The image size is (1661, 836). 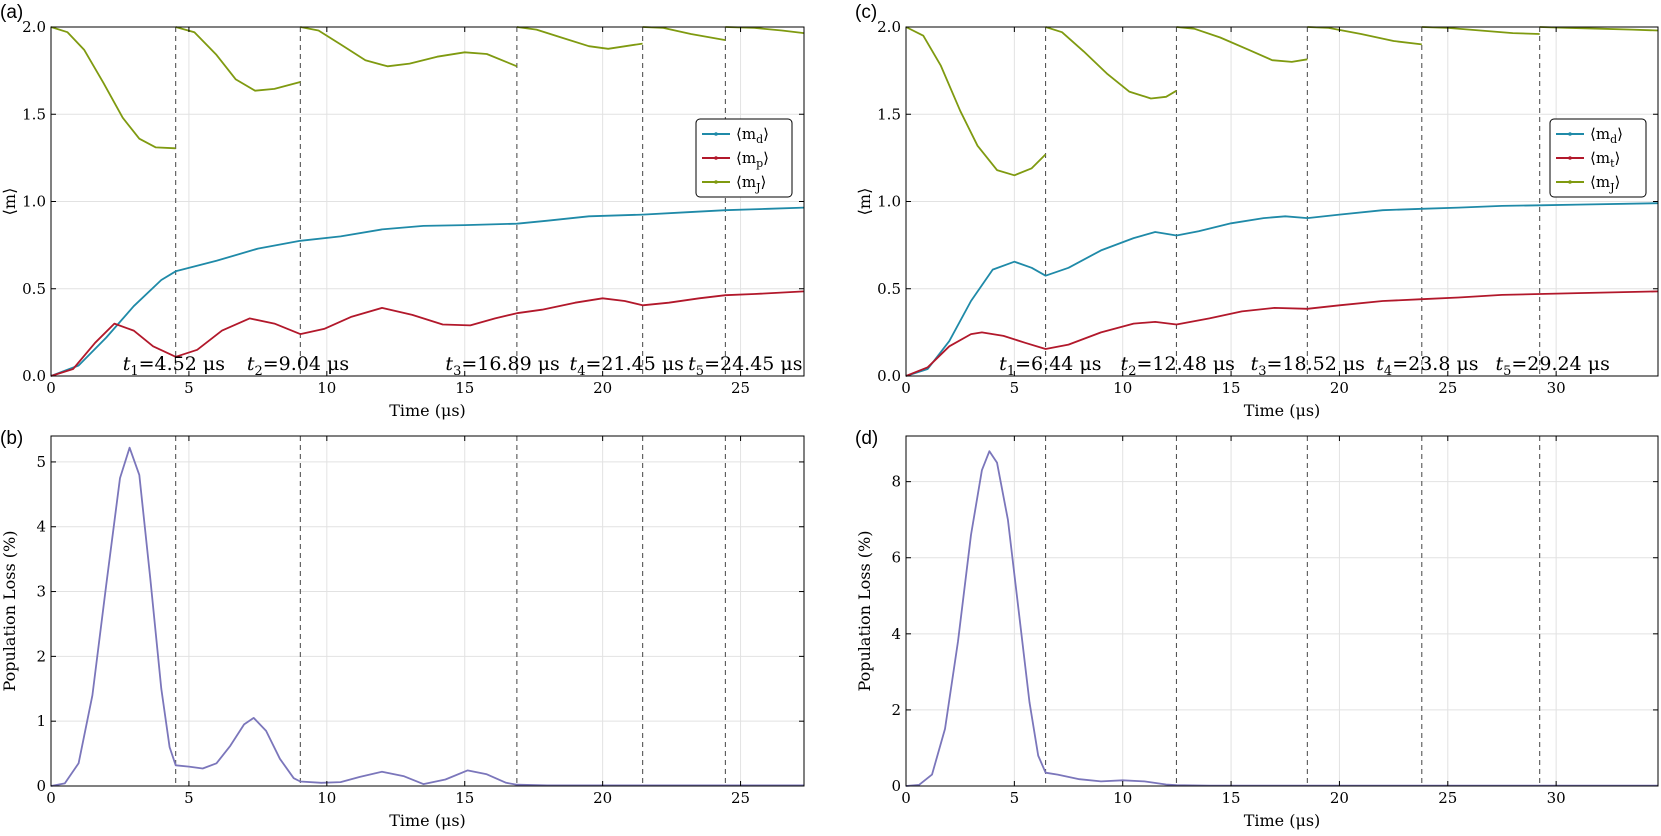 What do you see at coordinates (1552, 366) in the screenshot?
I see `time-annotation: t5=29.24 μs` at bounding box center [1552, 366].